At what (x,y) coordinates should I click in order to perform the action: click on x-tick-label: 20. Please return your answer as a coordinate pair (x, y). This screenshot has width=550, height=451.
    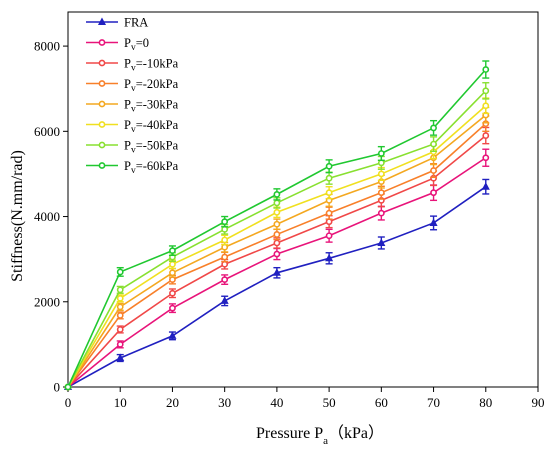
    Looking at the image, I should click on (172, 402).